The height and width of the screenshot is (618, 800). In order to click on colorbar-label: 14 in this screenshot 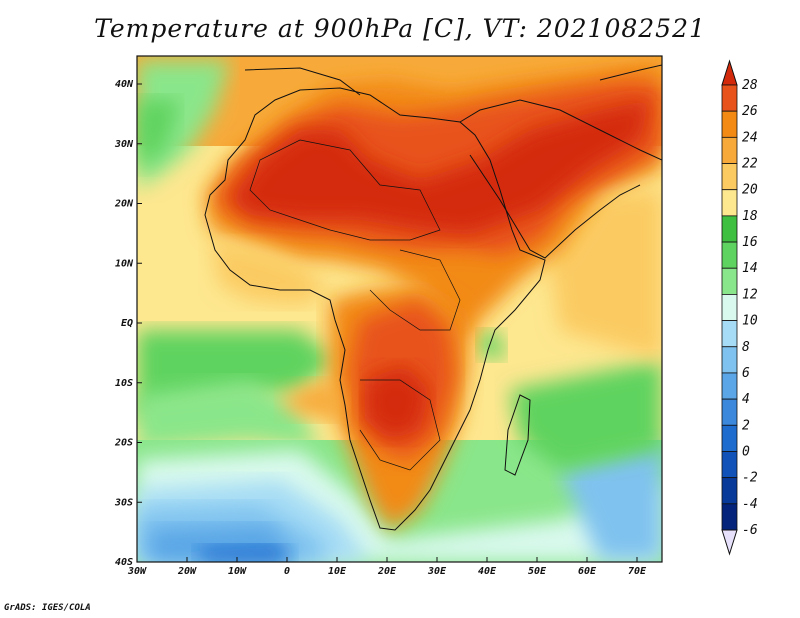, I will do `click(750, 268)`.